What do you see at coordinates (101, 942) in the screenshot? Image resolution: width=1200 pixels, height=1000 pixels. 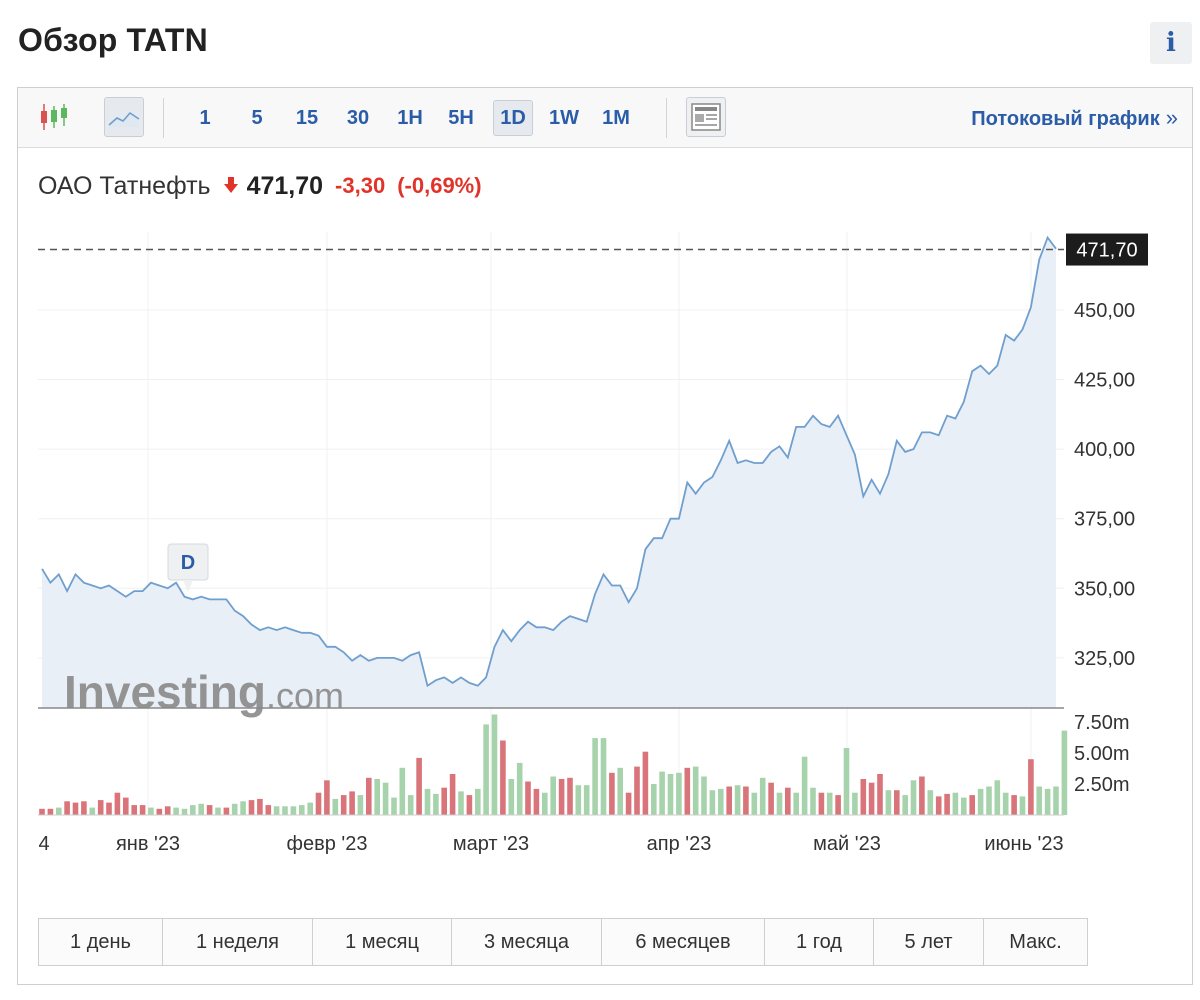 I see `range-1-day: 1 день` at bounding box center [101, 942].